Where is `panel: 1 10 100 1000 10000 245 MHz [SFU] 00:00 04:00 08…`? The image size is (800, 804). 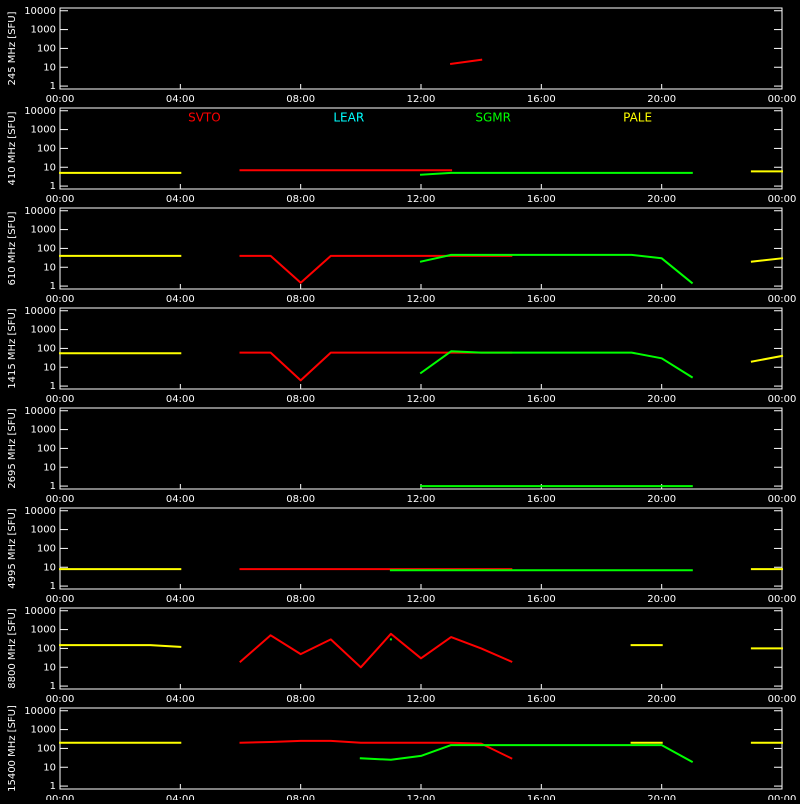 panel: 1 10 100 1000 10000 245 MHz [SFU] 00:00 04:00 08… is located at coordinates (401, 55).